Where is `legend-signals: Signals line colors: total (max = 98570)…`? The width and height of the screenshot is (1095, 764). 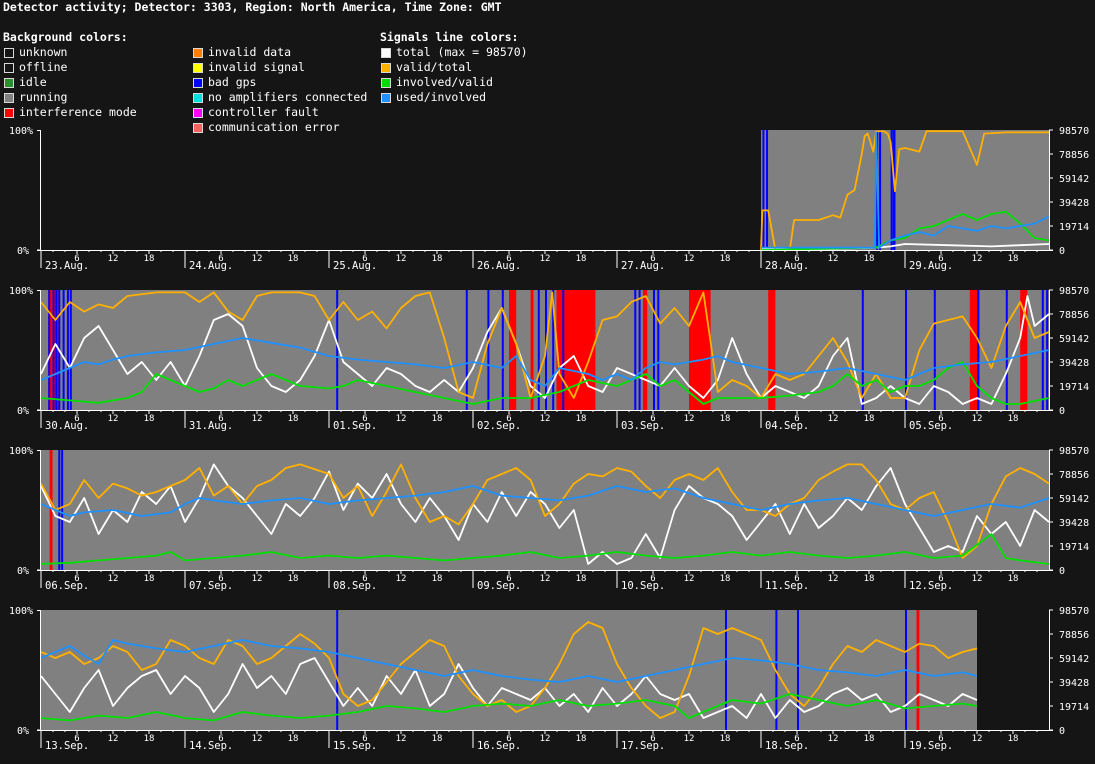
legend-signals: Signals line colors: total (max = 98570)… is located at coordinates (454, 67).